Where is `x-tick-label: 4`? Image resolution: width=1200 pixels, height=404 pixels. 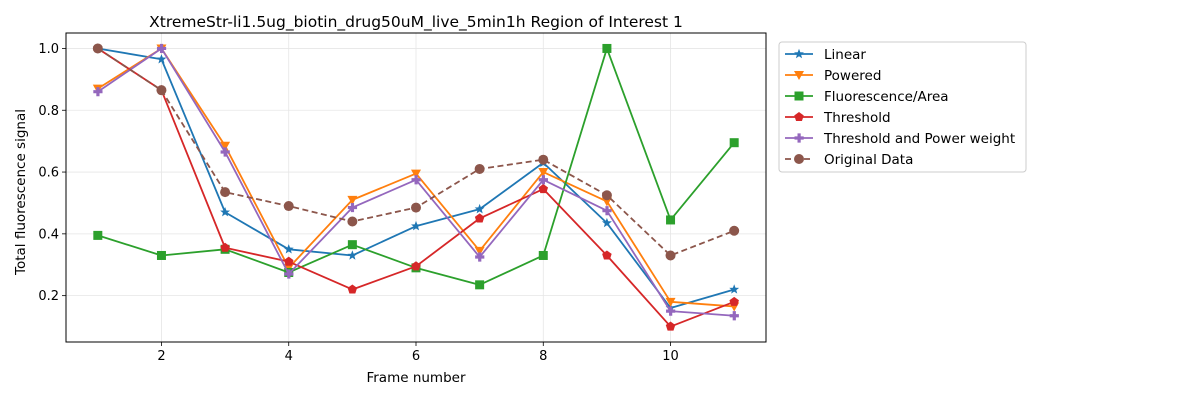 x-tick-label: 4 is located at coordinates (289, 356).